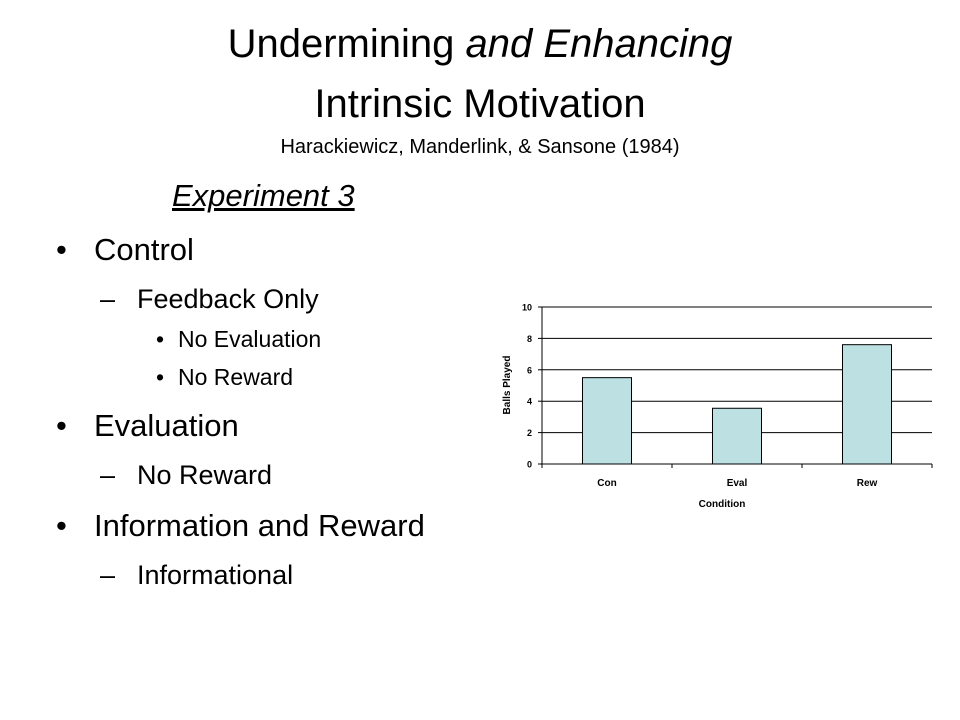  I want to click on y-tick-label: 0, so click(529, 465).